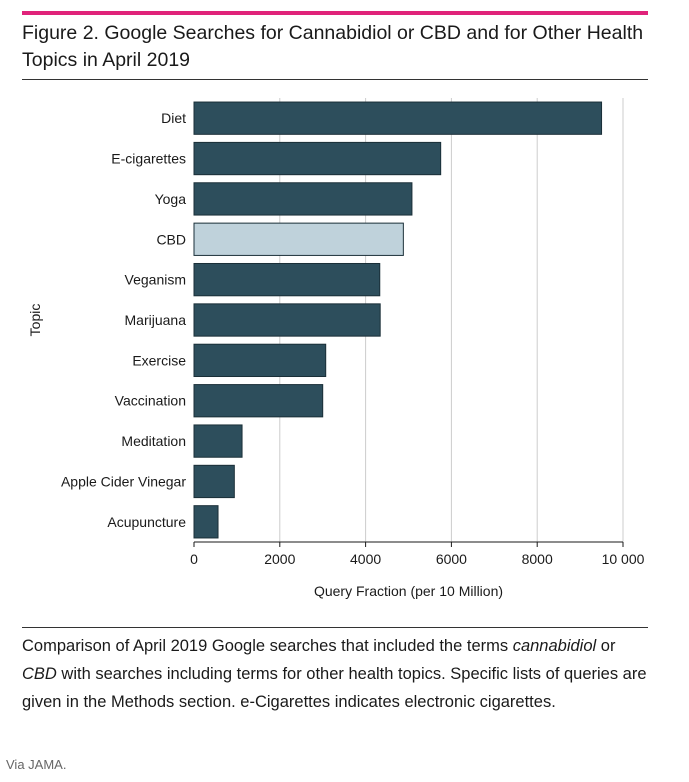 The image size is (689, 782). Describe the element at coordinates (148, 159) in the screenshot. I see `y-tick-label: E-cigarettes` at that location.